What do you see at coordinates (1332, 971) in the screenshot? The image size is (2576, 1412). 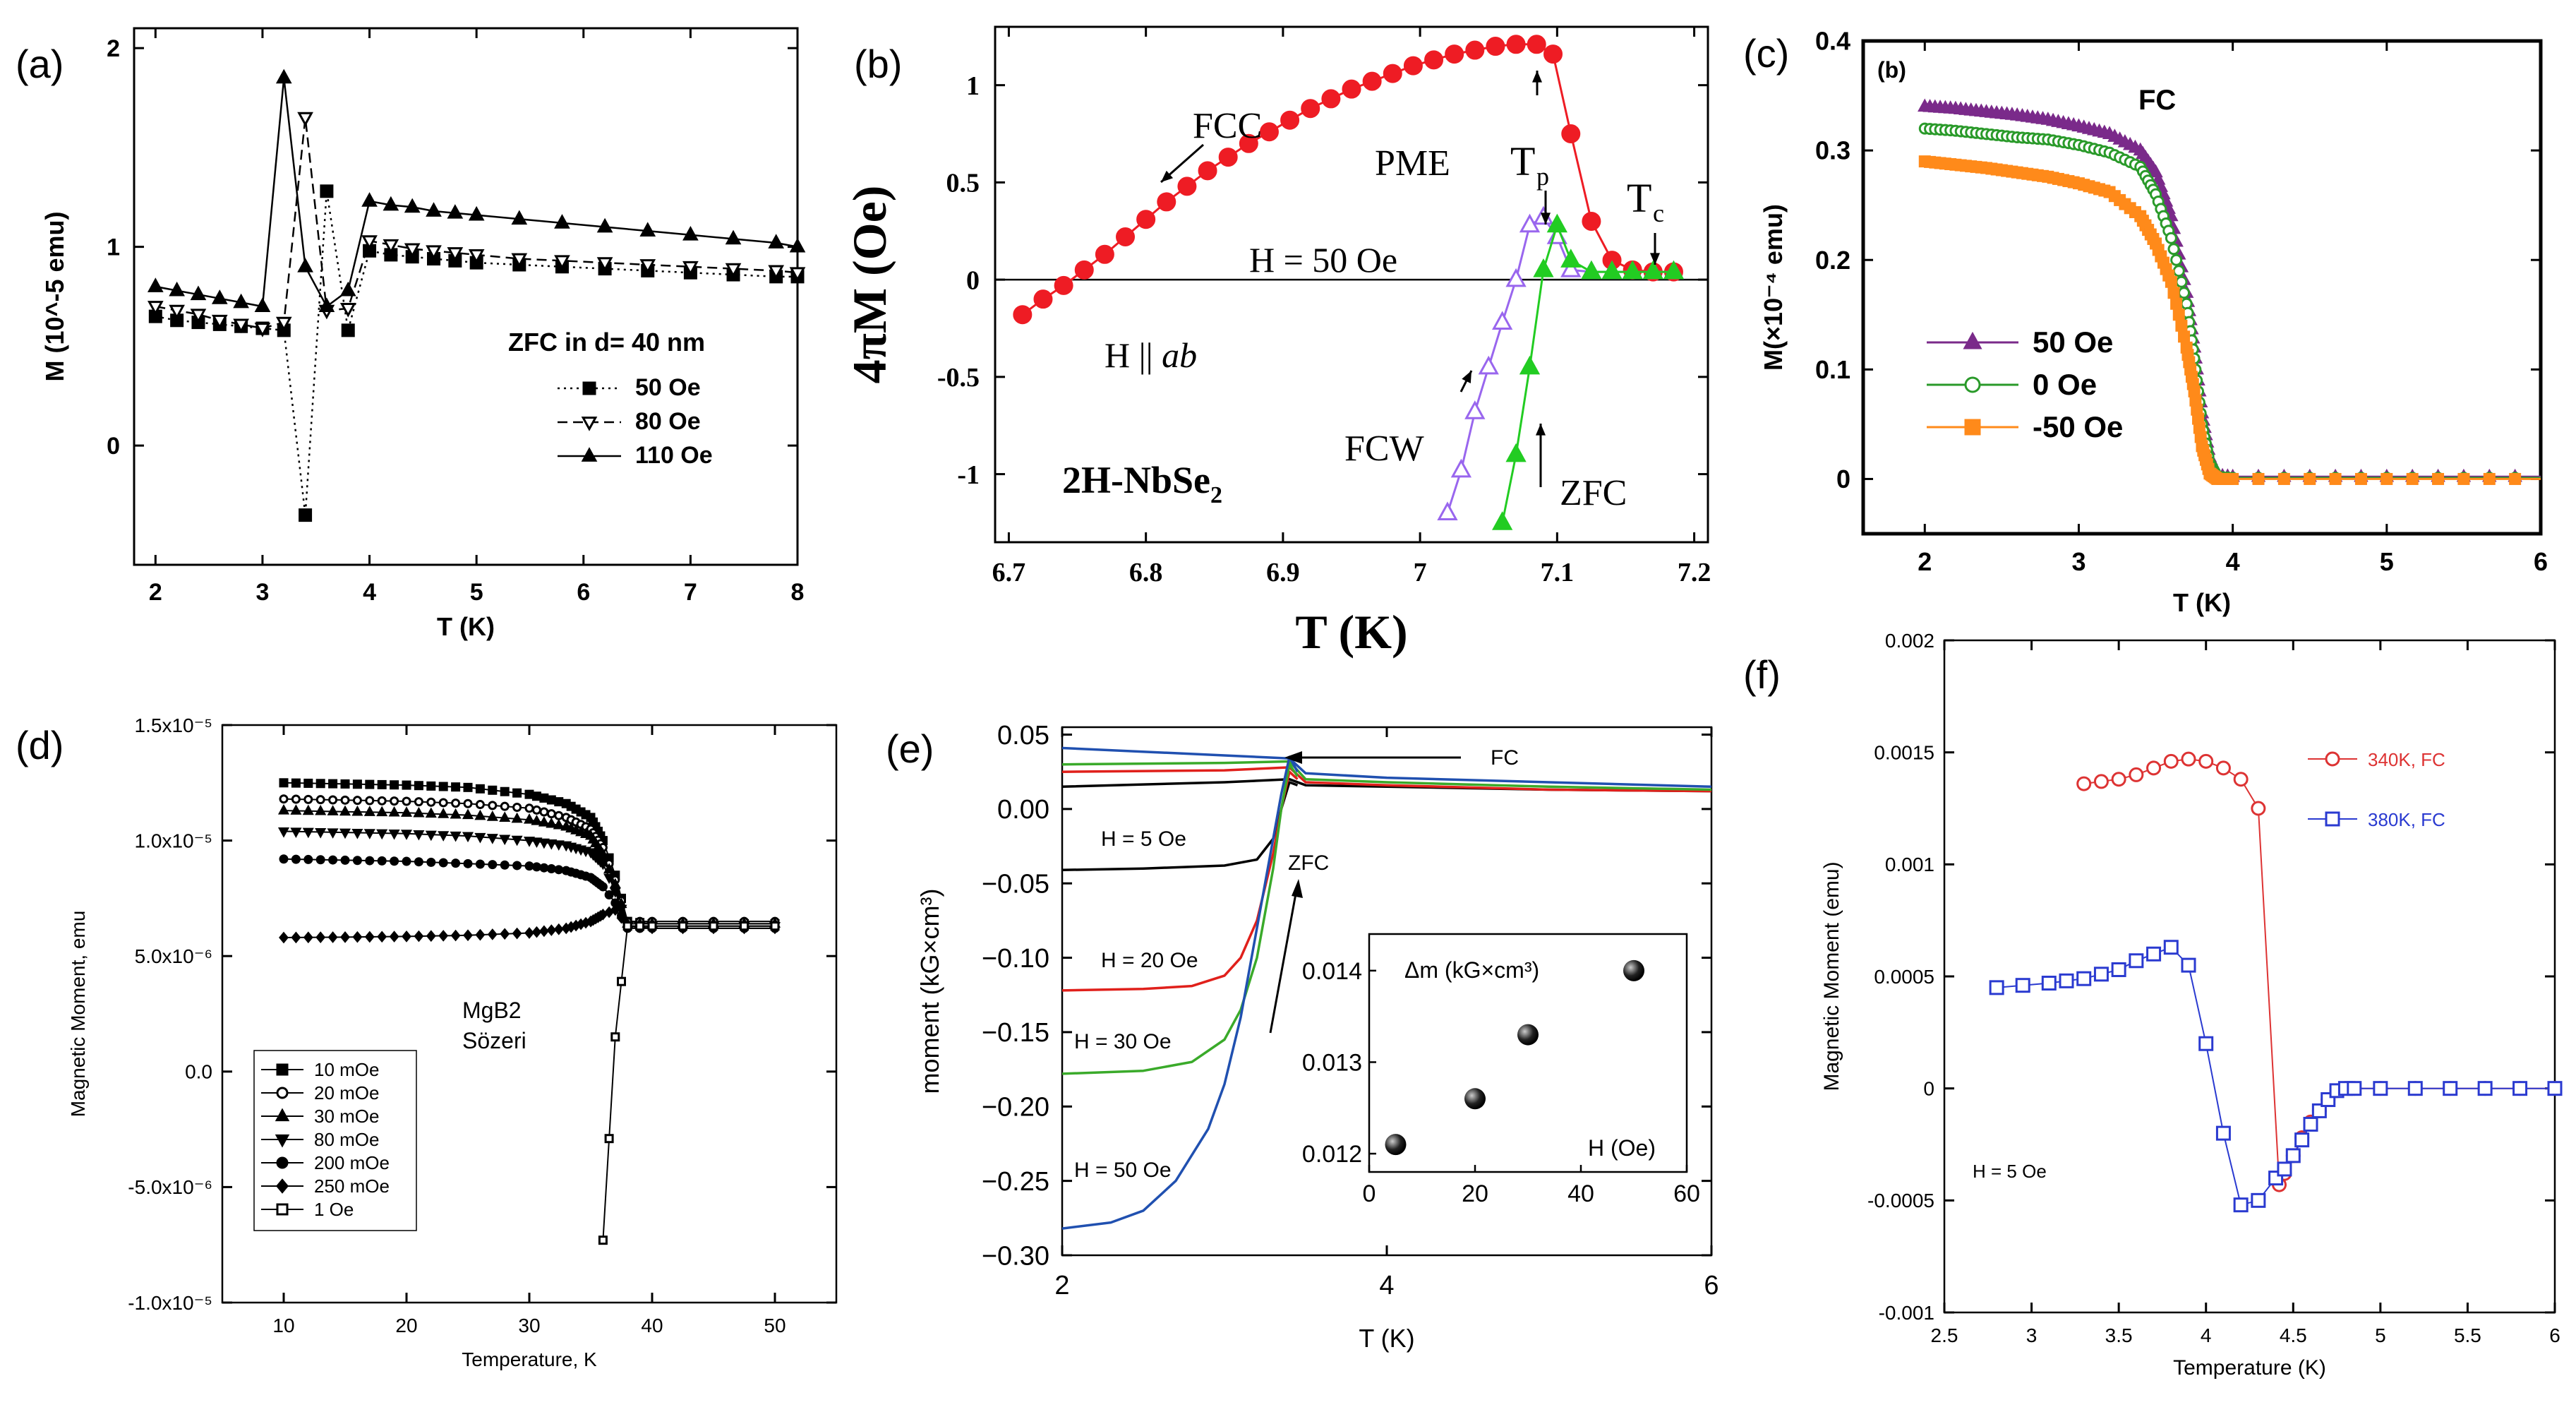 I see `inset-y-tick-label: 0.014` at bounding box center [1332, 971].